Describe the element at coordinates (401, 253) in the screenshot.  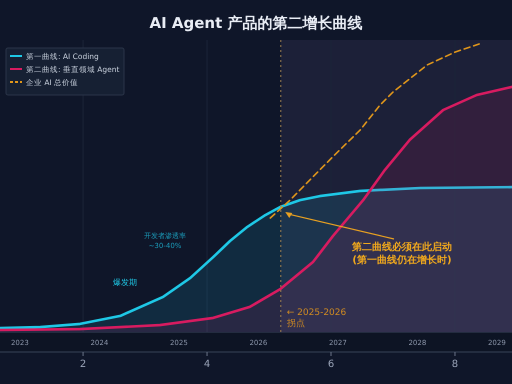
I see `annotation: 第二曲线必须在此启动 (第一曲线仍在增长时)` at that location.